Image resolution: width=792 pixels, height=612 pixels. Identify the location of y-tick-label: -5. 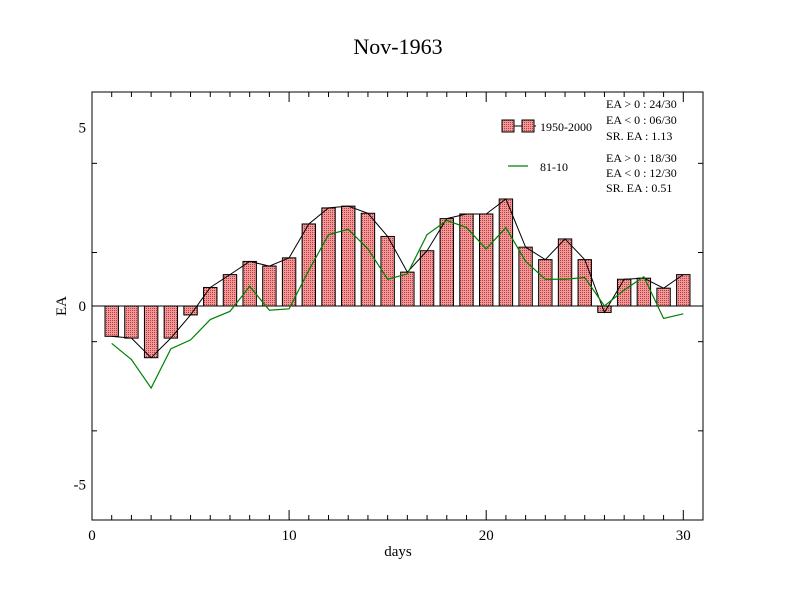
(80, 485).